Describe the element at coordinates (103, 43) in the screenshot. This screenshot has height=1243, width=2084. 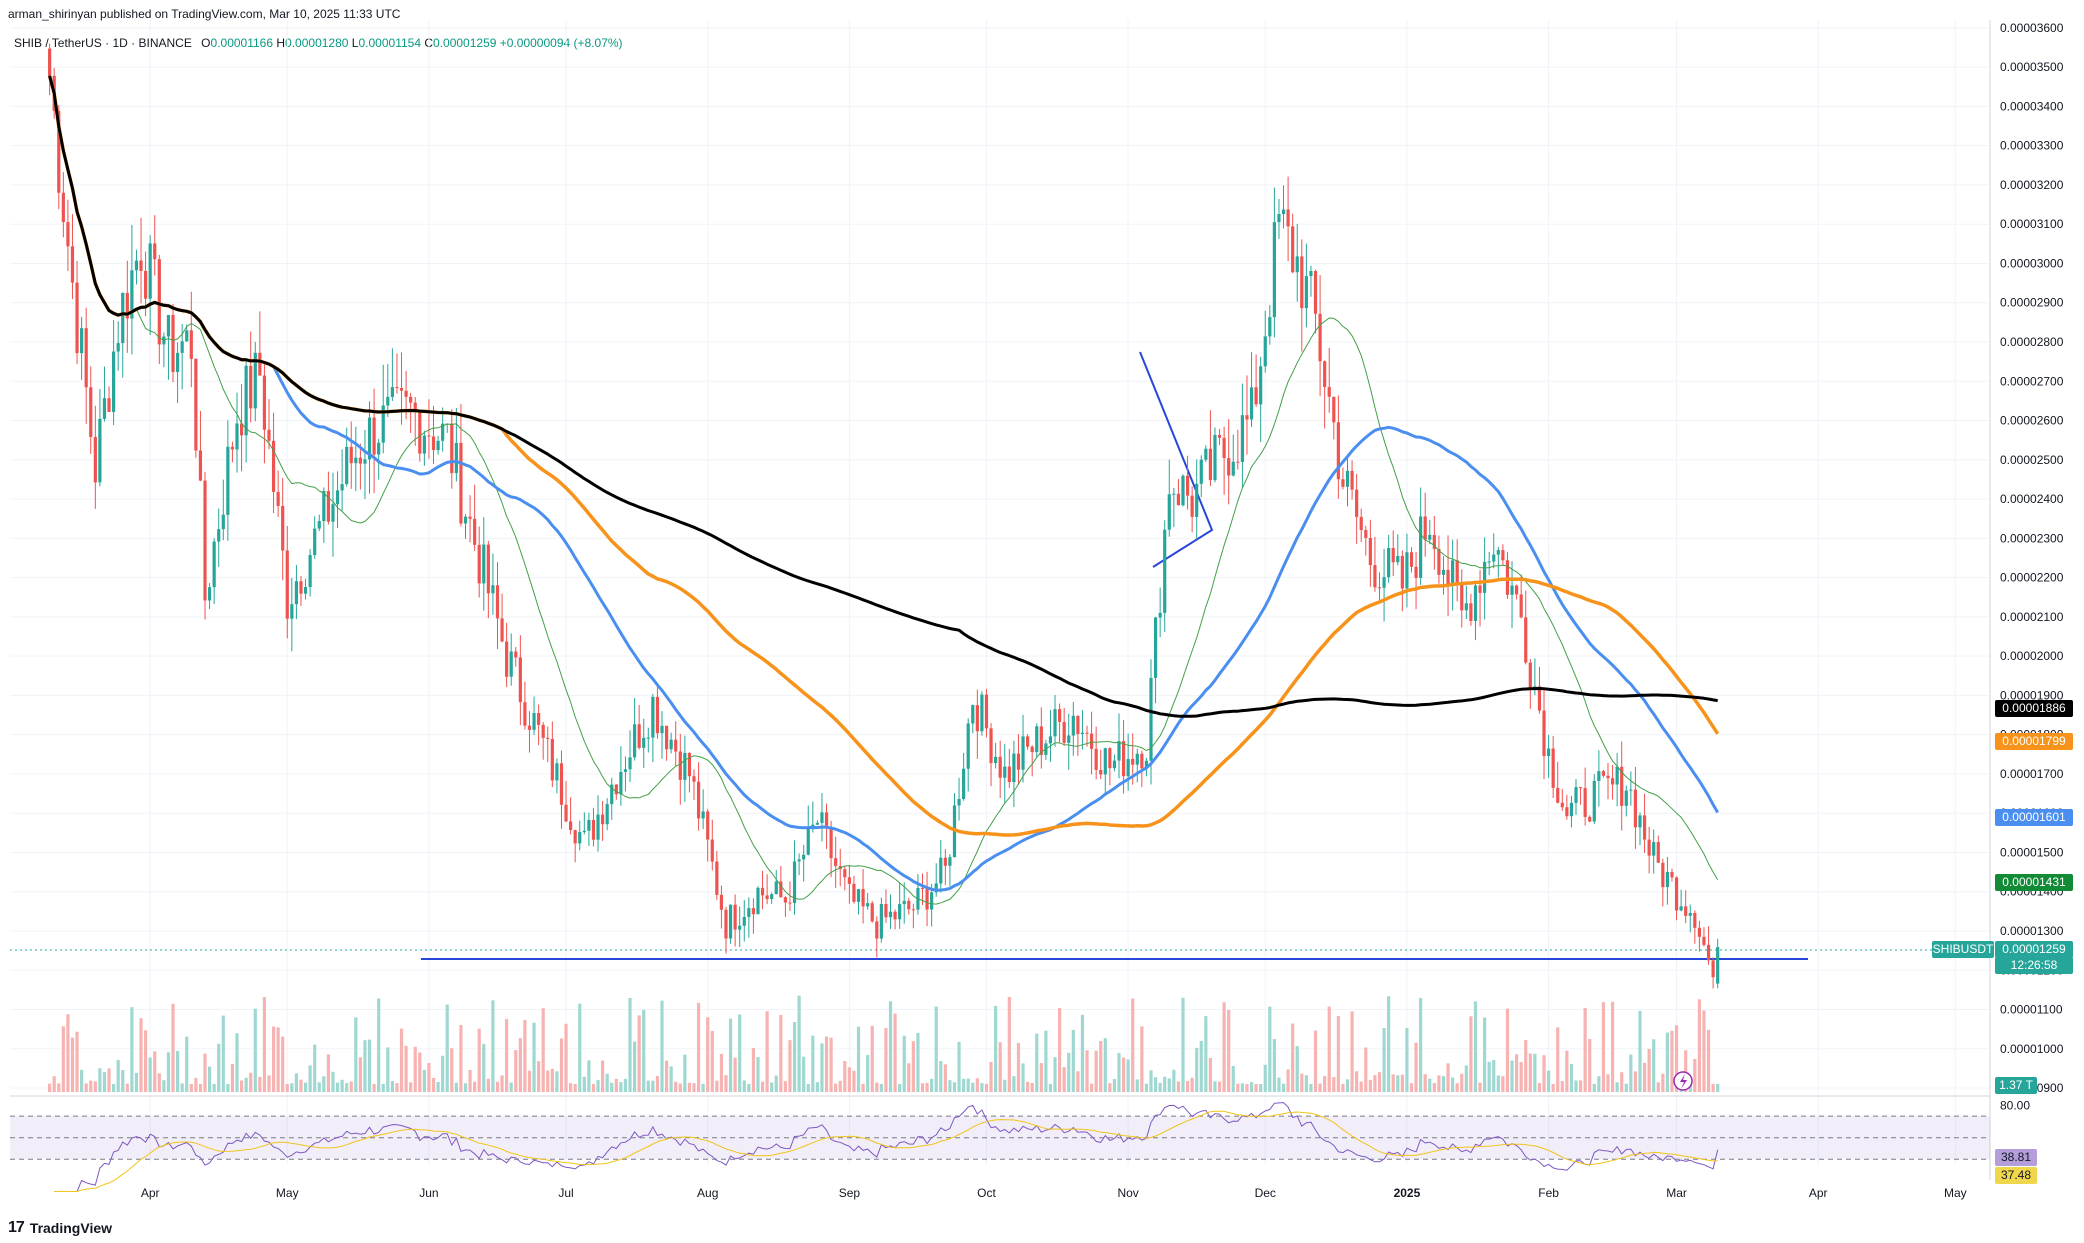
I see `symbol-pair: SHIB / TetherUS · 1D · BINANCE` at that location.